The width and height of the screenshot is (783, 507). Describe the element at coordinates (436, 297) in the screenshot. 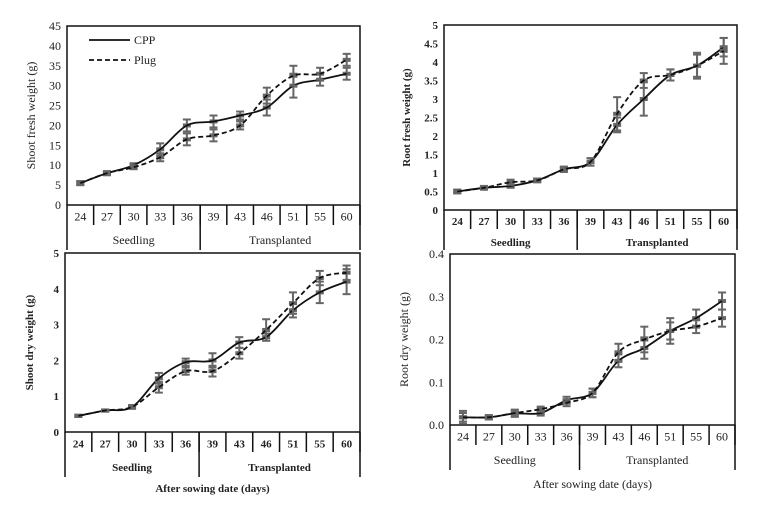

I see `y-tick-label: 0.3` at that location.